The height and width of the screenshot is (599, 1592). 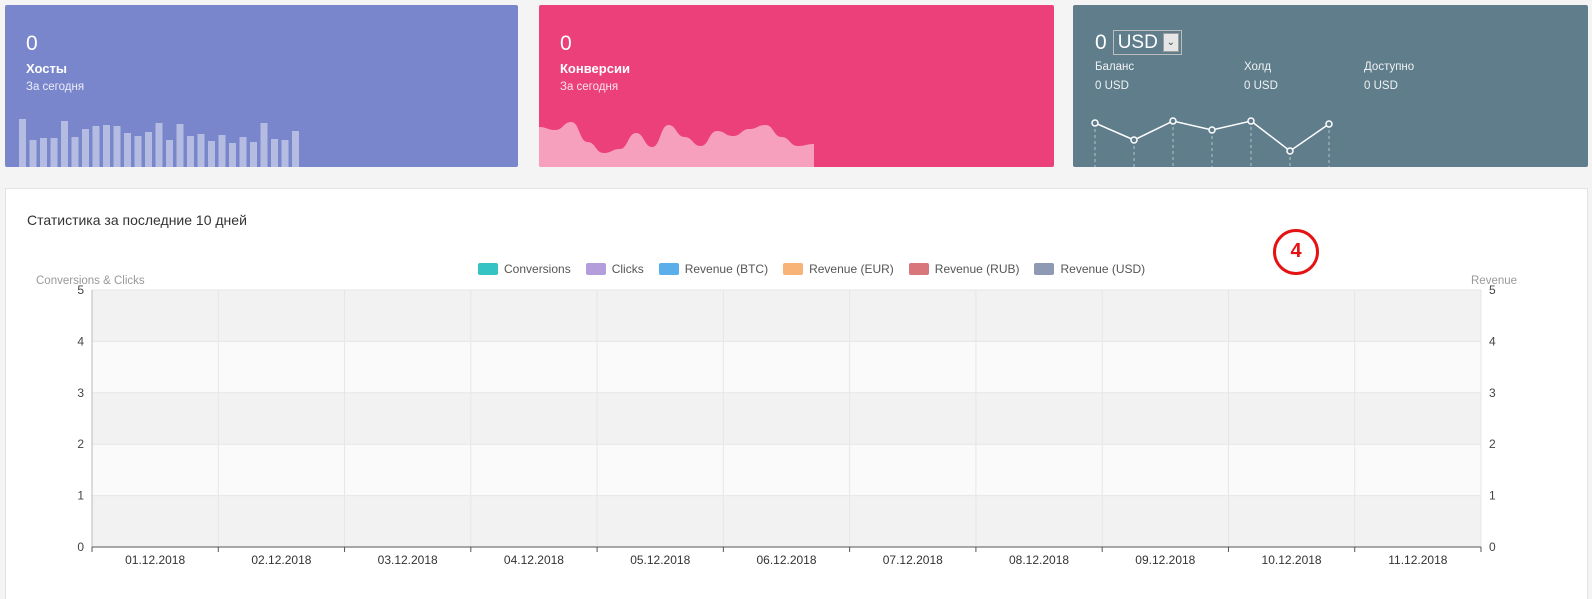 What do you see at coordinates (80, 393) in the screenshot?
I see `left-y-tick-label: 3` at bounding box center [80, 393].